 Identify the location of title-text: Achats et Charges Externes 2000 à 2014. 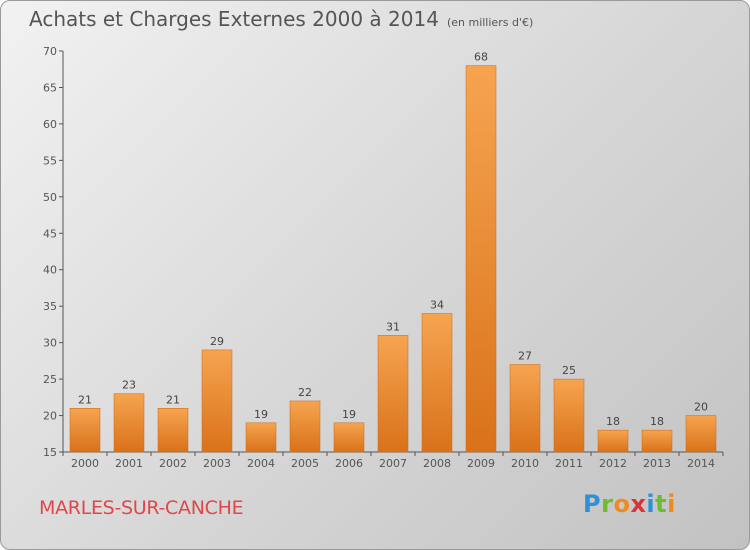
(234, 19).